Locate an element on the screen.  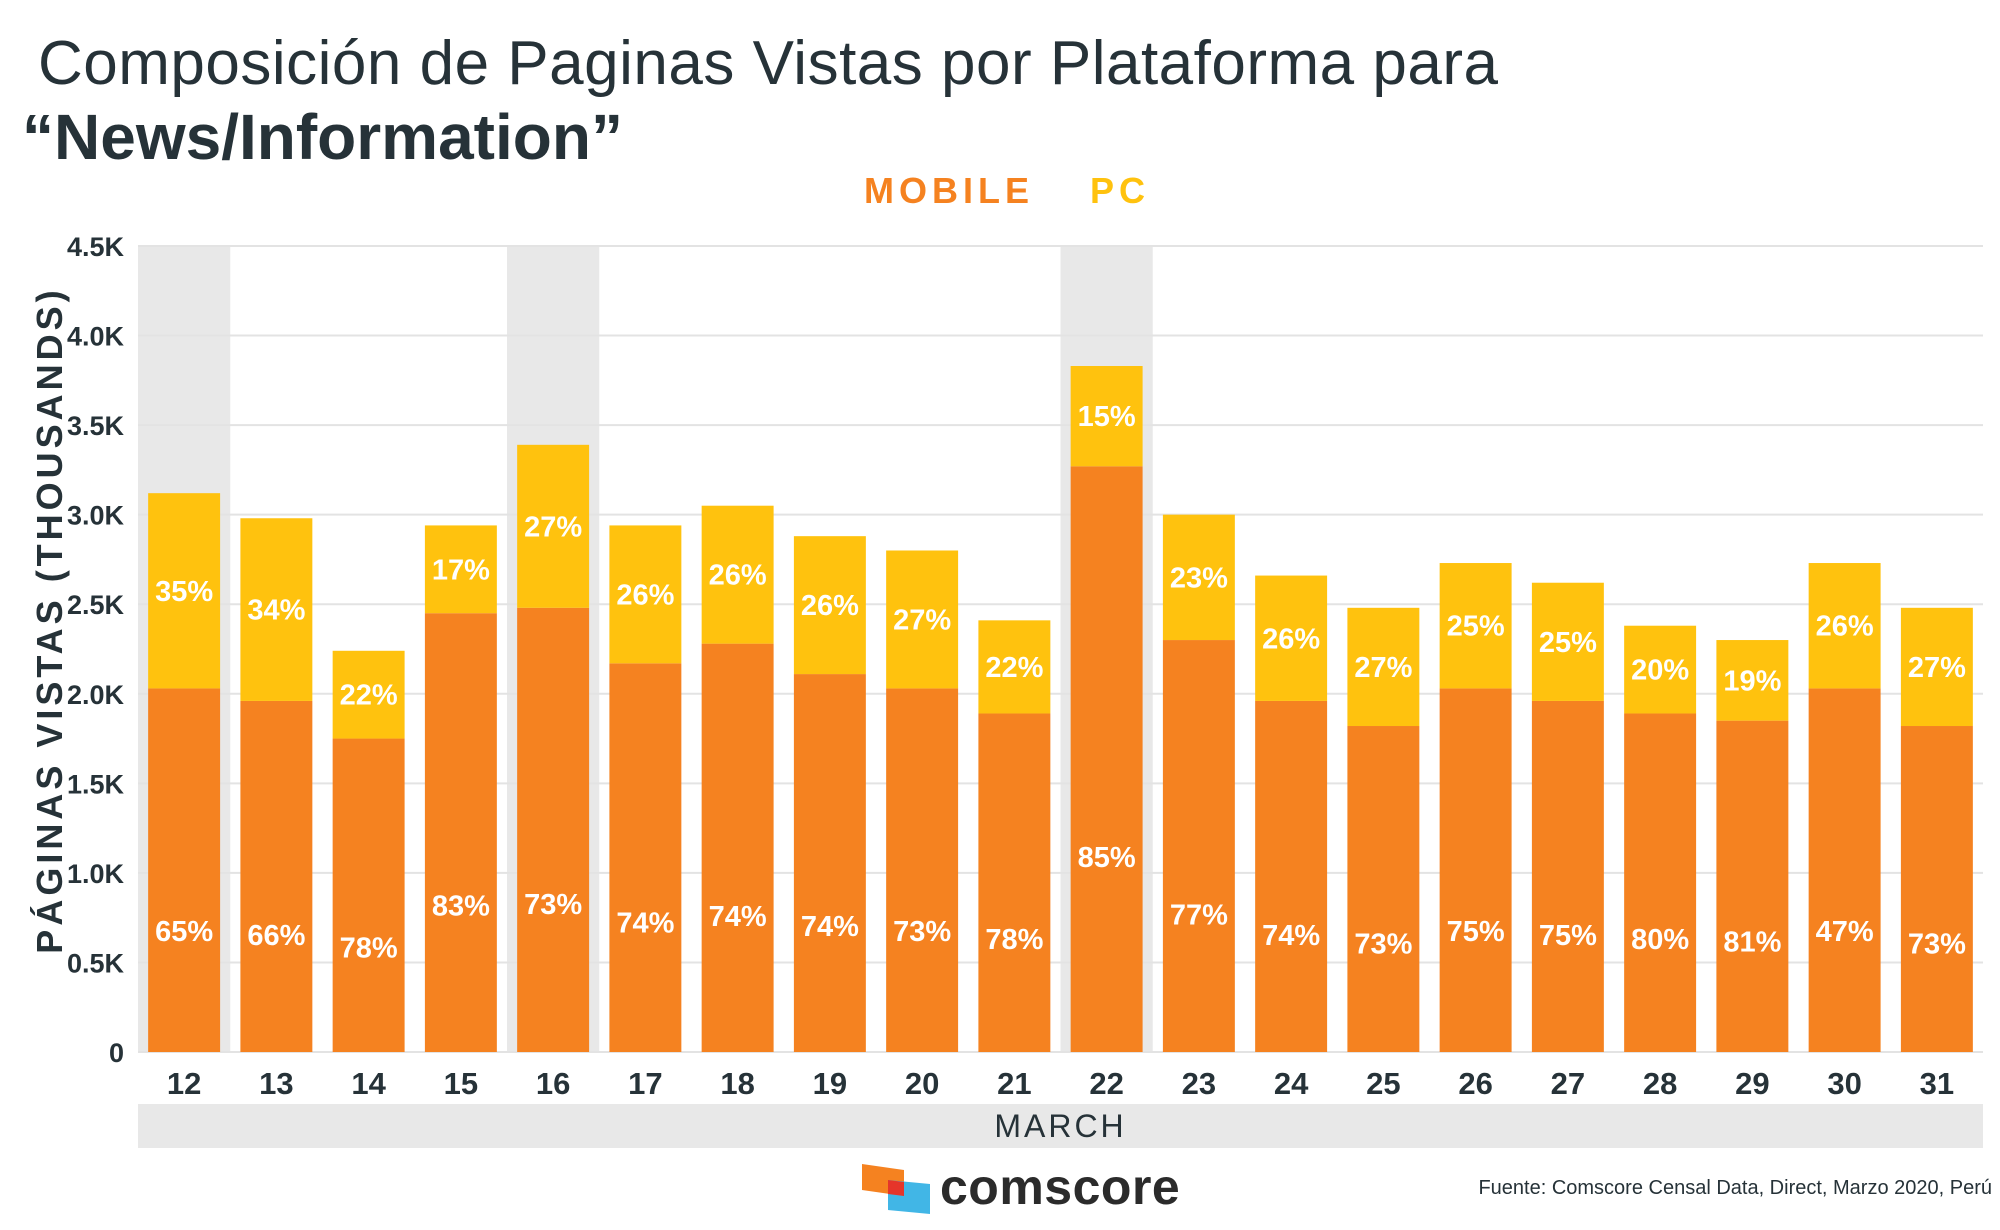
x-tick-label: 15 is located at coordinates (461, 1083).